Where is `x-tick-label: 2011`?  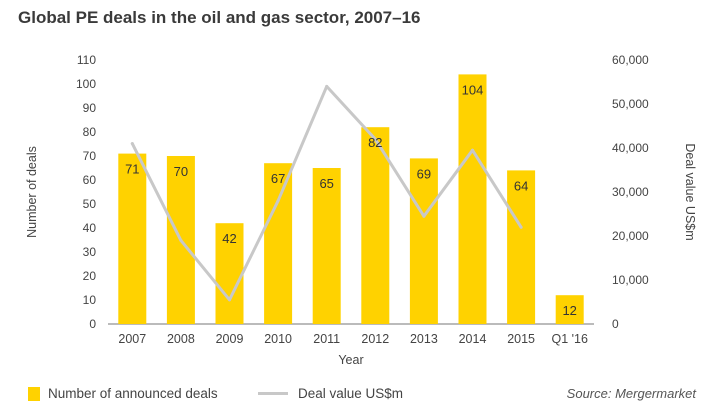 x-tick-label: 2011 is located at coordinates (326, 339).